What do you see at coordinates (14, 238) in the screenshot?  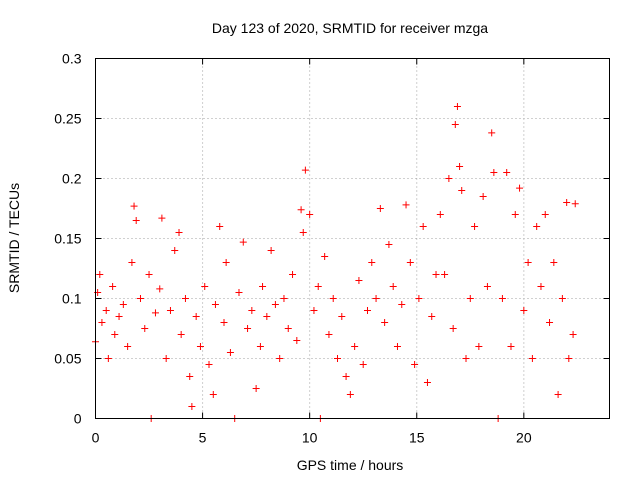 I see `y-axis-label: SRMTID / TECUs` at bounding box center [14, 238].